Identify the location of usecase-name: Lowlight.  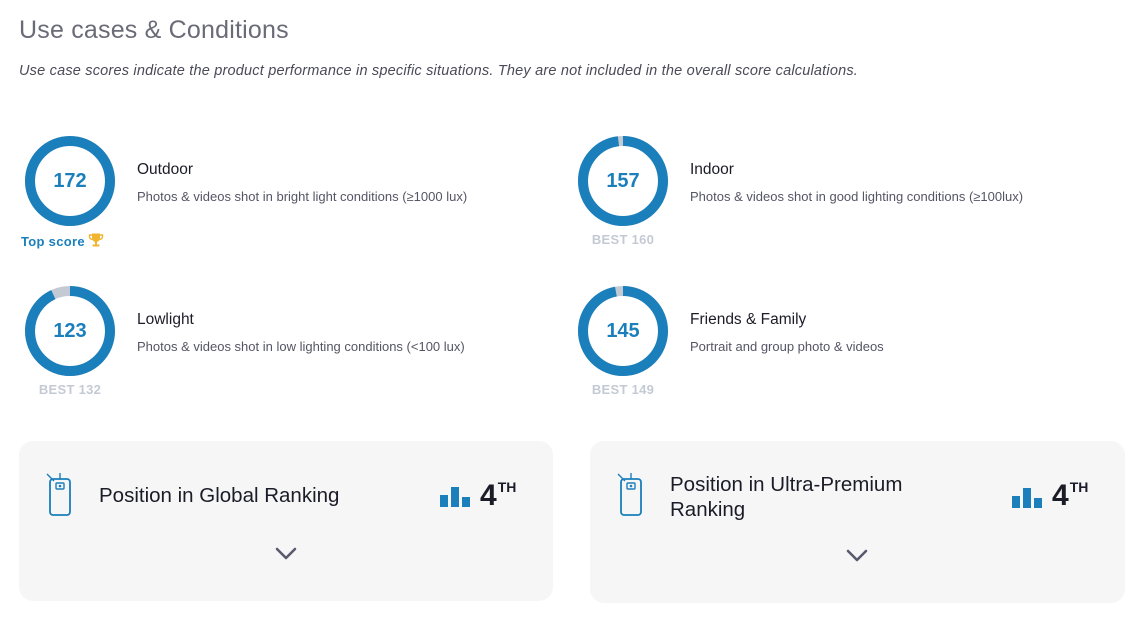
(165, 319).